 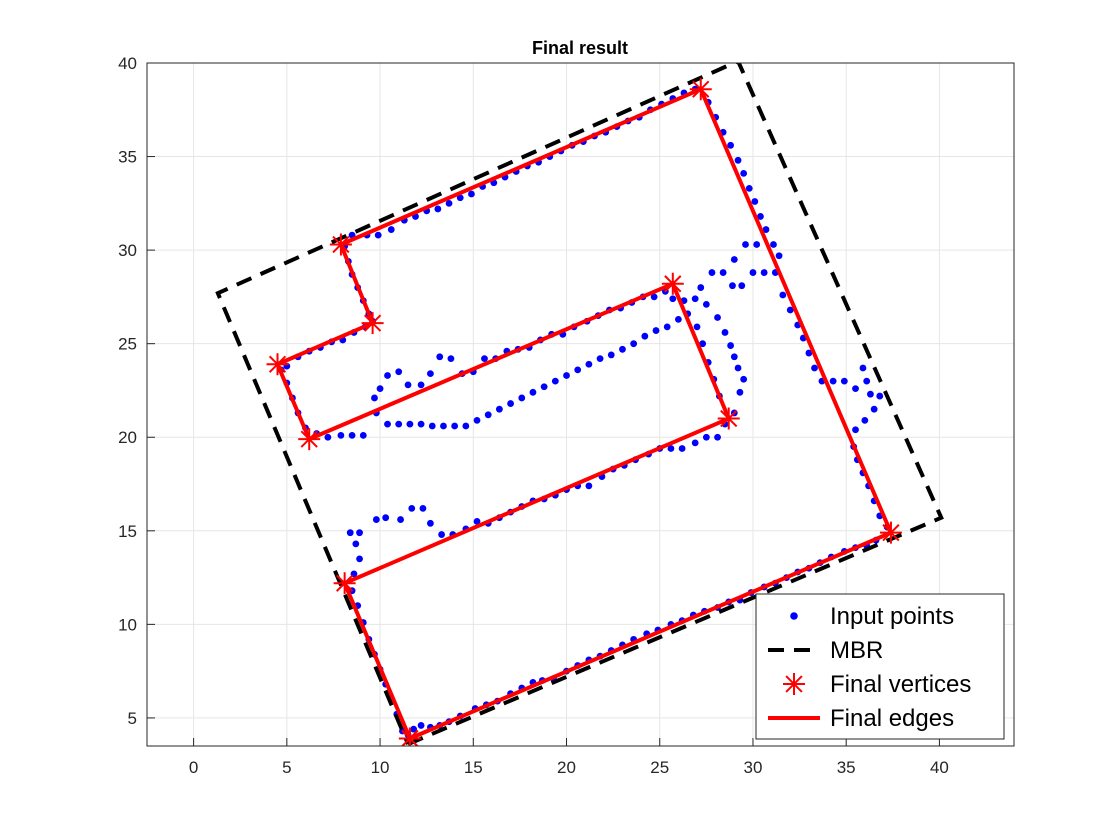 What do you see at coordinates (659, 767) in the screenshot?
I see `x-tick-label: 25` at bounding box center [659, 767].